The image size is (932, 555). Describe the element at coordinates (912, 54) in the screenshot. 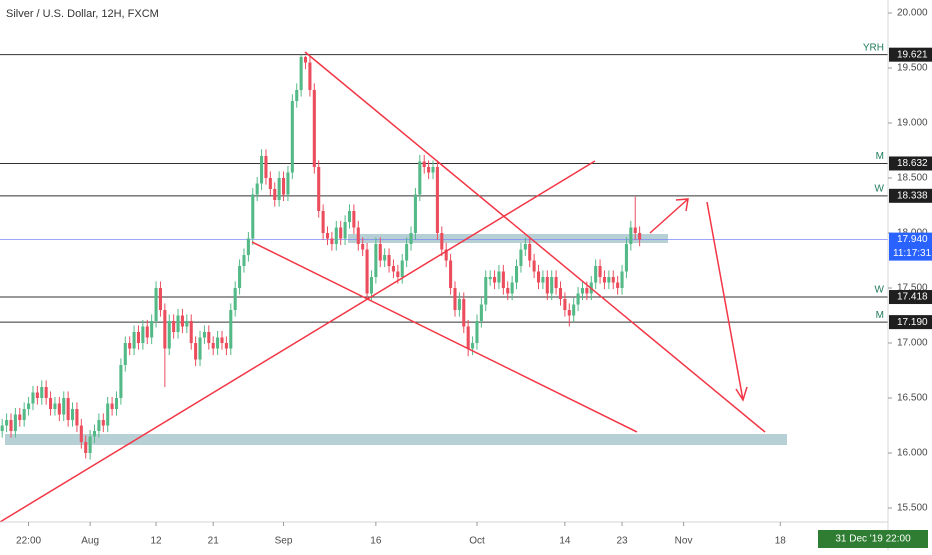

I see `level-label: 19.621` at that location.